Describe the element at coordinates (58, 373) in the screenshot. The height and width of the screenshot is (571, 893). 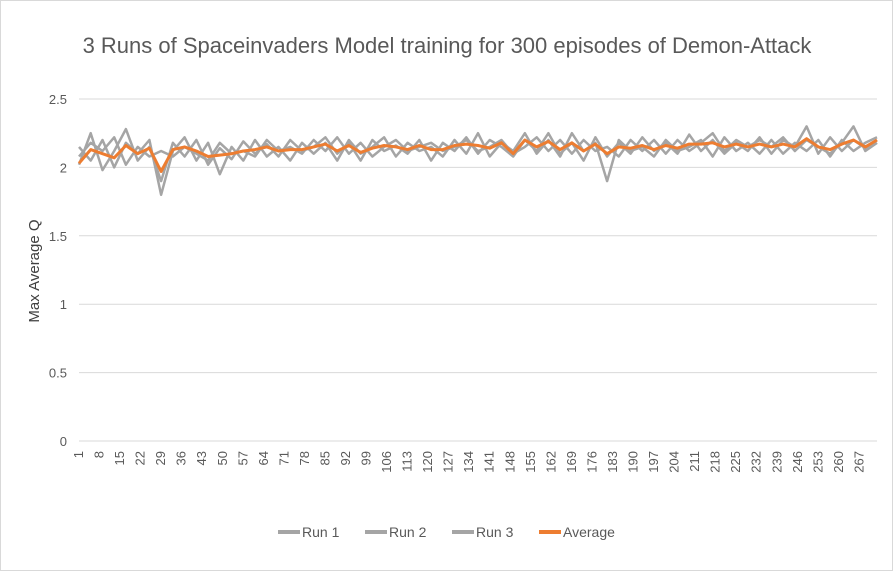
I see `y-tick-label: 0.5` at that location.